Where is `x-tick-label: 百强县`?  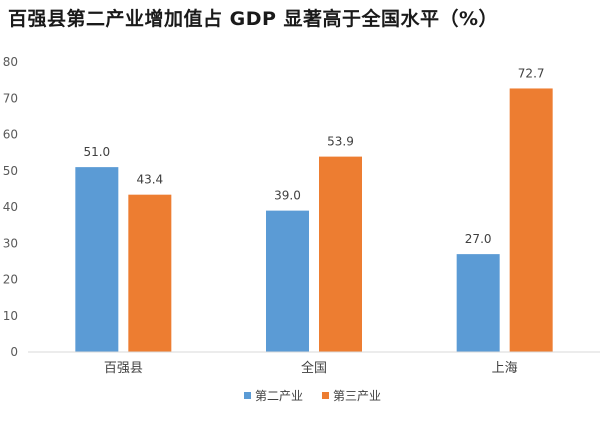
x-tick-label: 百强县 is located at coordinates (123, 368).